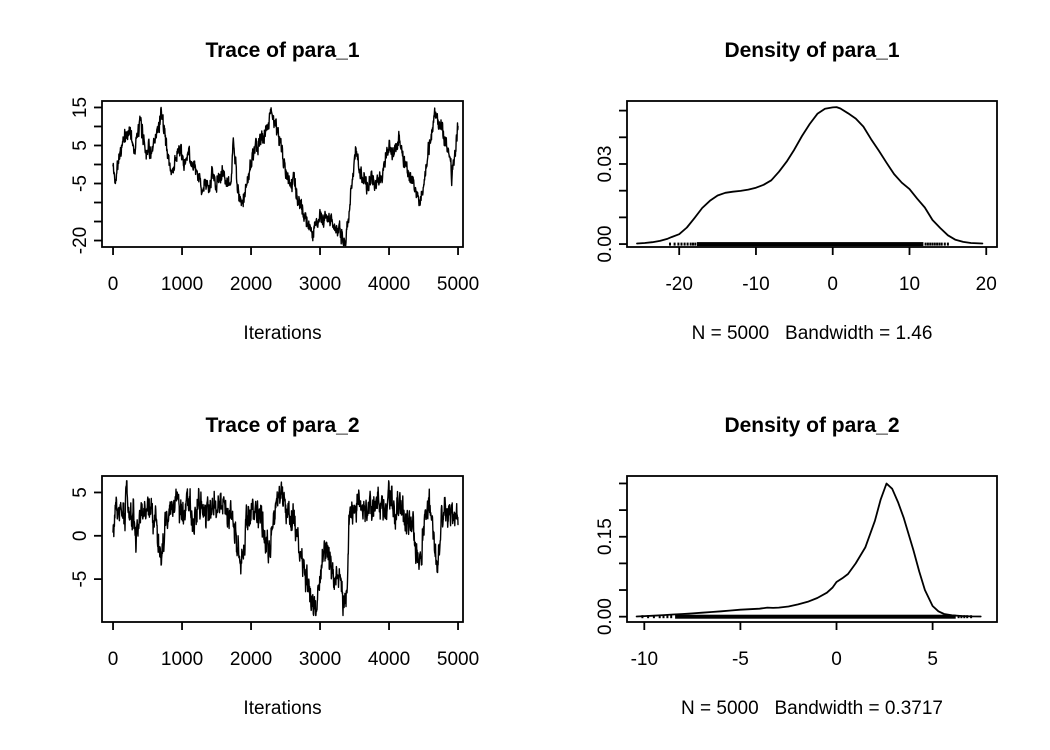  Describe the element at coordinates (909, 284) in the screenshot. I see `svg-text: 10` at that location.